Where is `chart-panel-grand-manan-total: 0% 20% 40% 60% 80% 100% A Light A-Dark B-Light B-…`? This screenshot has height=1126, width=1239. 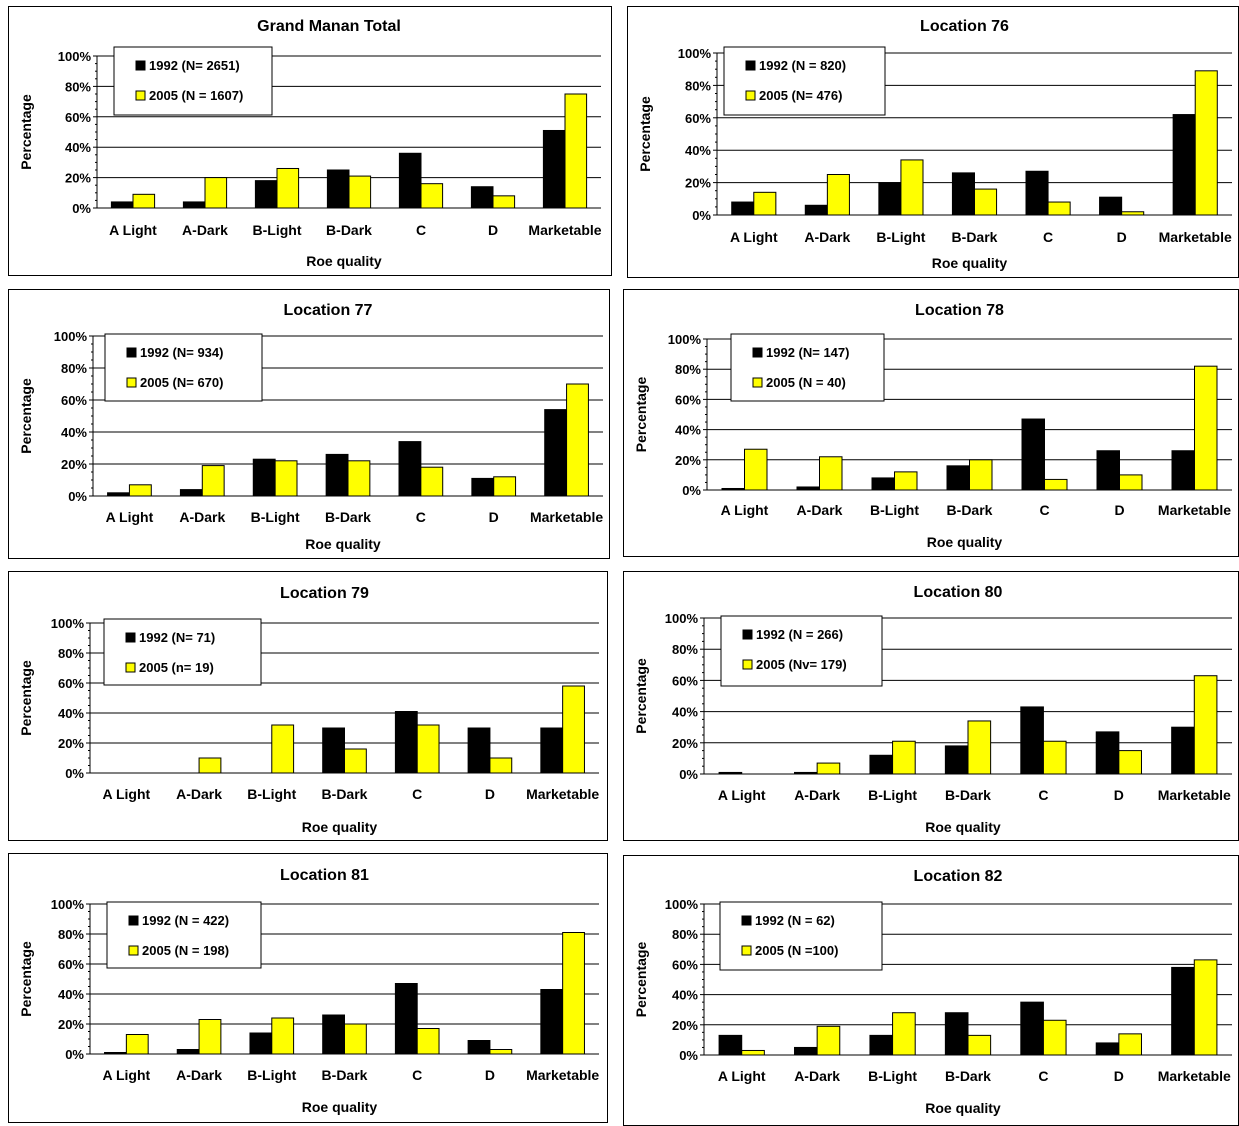
chart-panel-grand-manan-total: 0% 20% 40% 60% 80% 100% A Light A-Dark B-Light B-… is located at coordinates (310, 141).